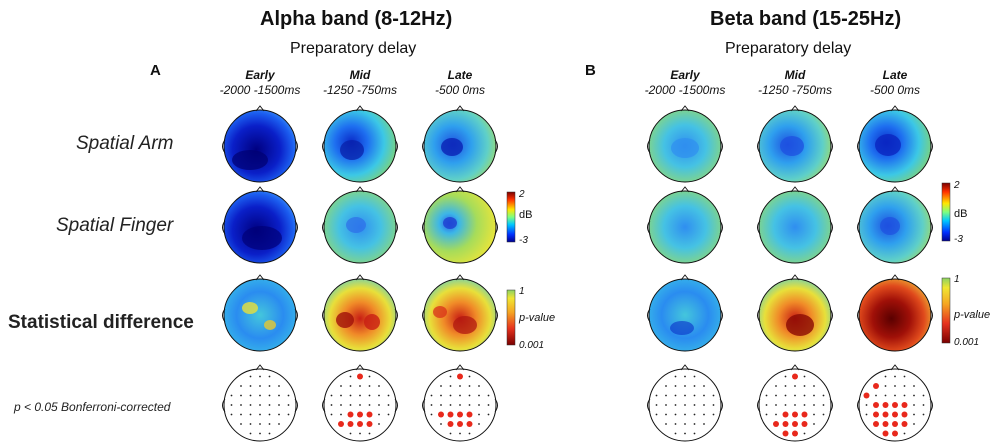  What do you see at coordinates (511, 217) in the screenshot?
I see `colorbar-power-a` at bounding box center [511, 217].